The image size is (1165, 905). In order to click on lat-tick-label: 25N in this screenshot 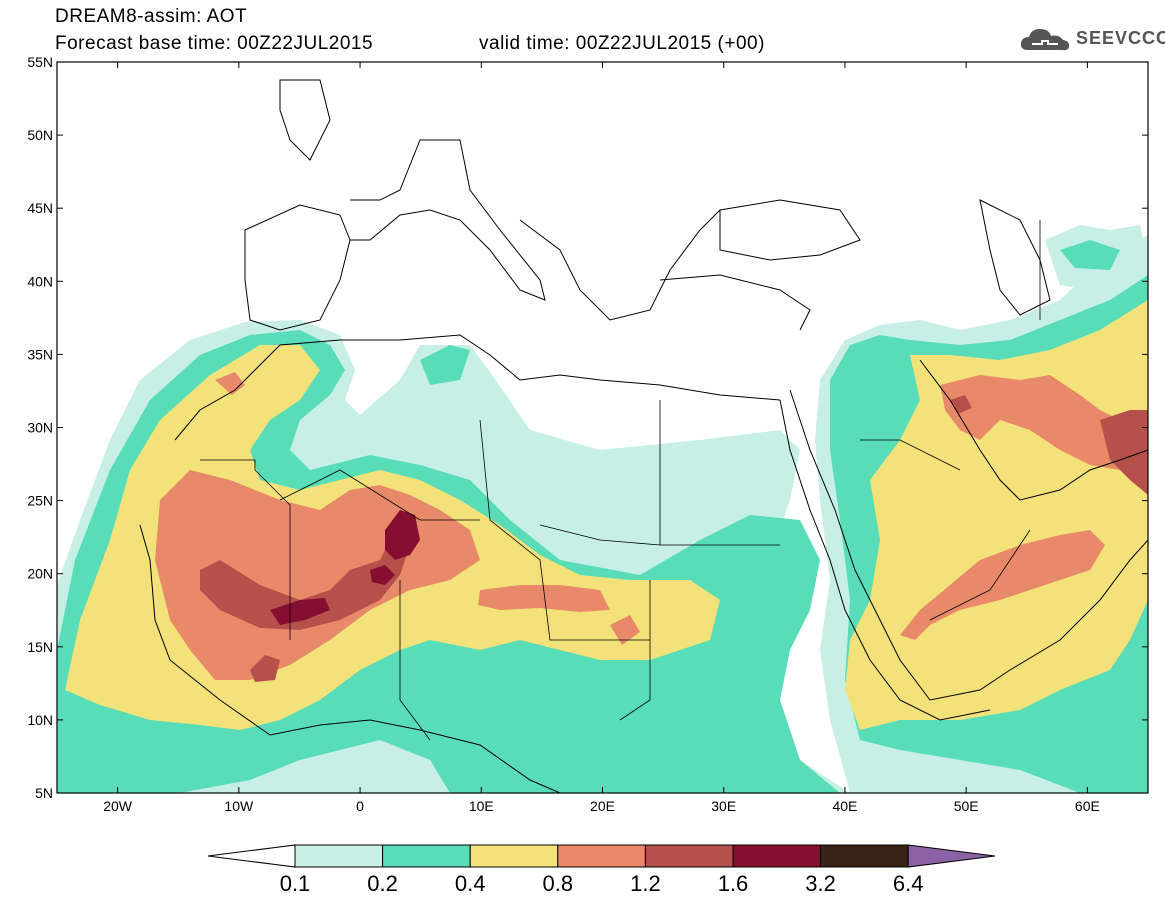, I will do `click(40, 501)`.